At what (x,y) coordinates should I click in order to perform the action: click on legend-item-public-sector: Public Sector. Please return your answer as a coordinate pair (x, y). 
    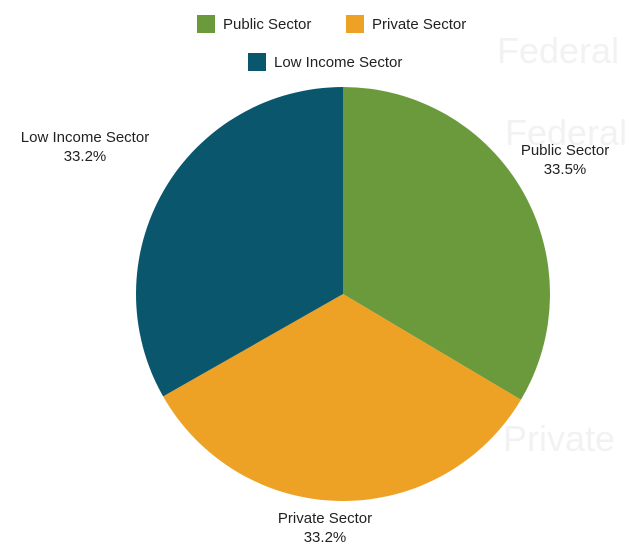
    Looking at the image, I should click on (254, 24).